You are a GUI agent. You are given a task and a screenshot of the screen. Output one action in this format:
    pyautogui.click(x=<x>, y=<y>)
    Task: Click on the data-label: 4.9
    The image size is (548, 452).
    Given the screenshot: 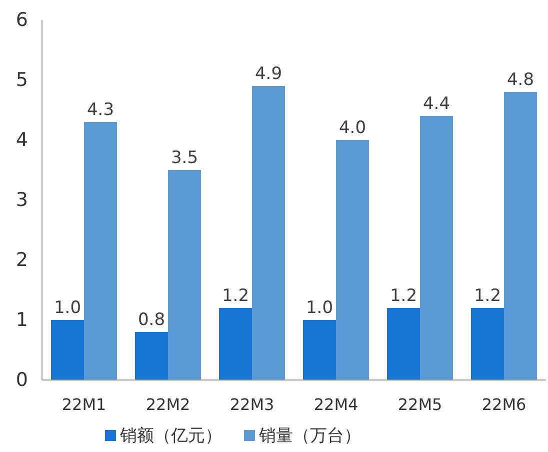 What is the action you would take?
    pyautogui.click(x=268, y=74)
    